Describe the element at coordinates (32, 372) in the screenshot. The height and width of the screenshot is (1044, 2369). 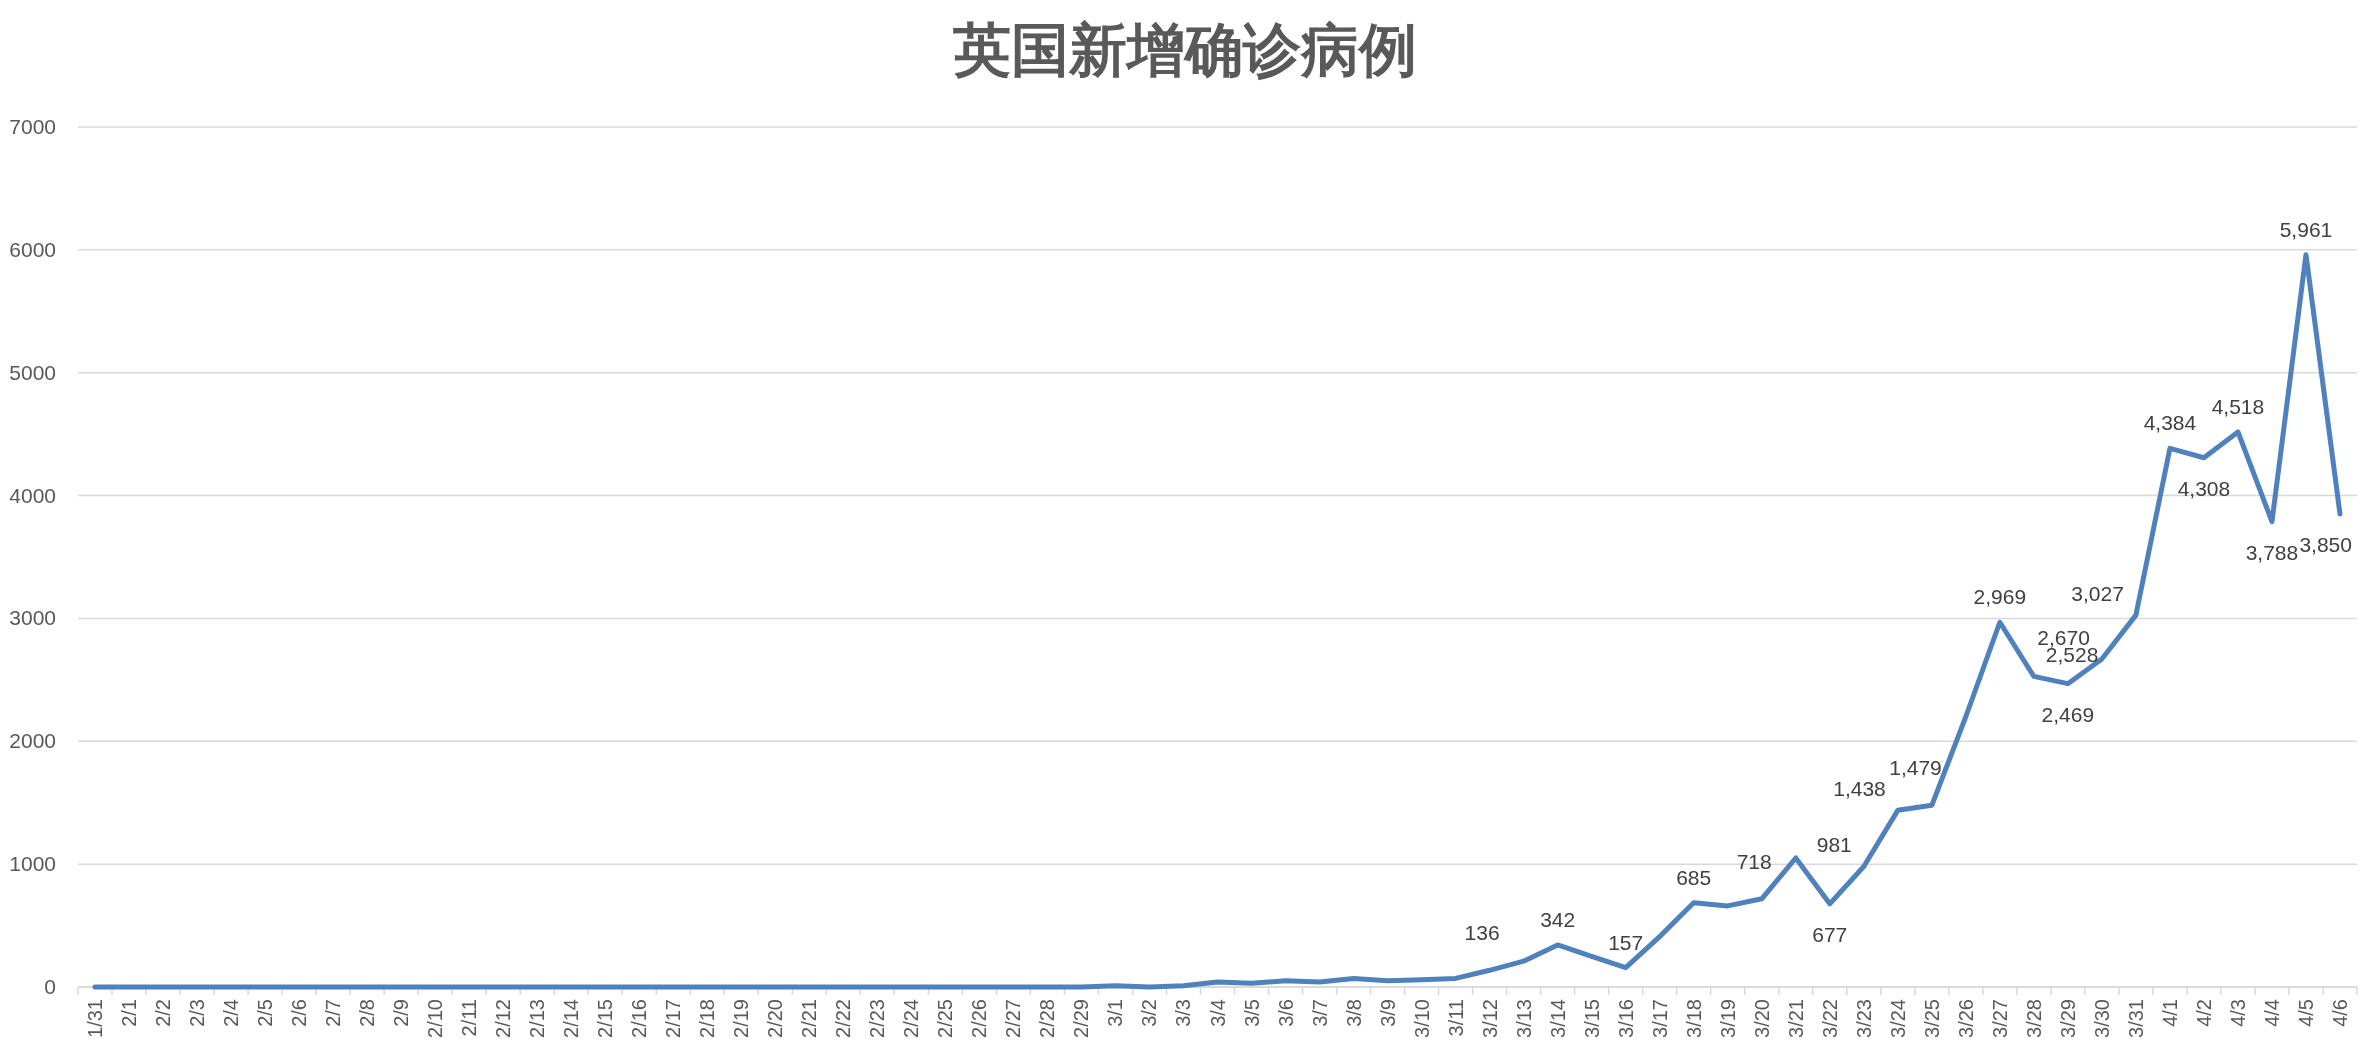
I see `y-tick-label: 5000` at that location.